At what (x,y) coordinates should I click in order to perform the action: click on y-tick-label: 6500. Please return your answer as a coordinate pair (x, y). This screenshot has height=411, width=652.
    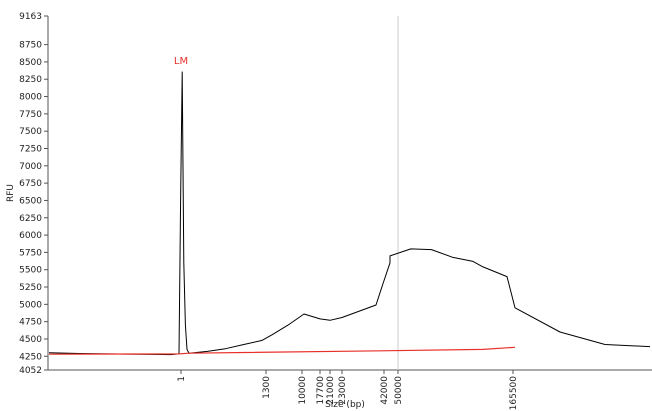
    Looking at the image, I should click on (30, 201).